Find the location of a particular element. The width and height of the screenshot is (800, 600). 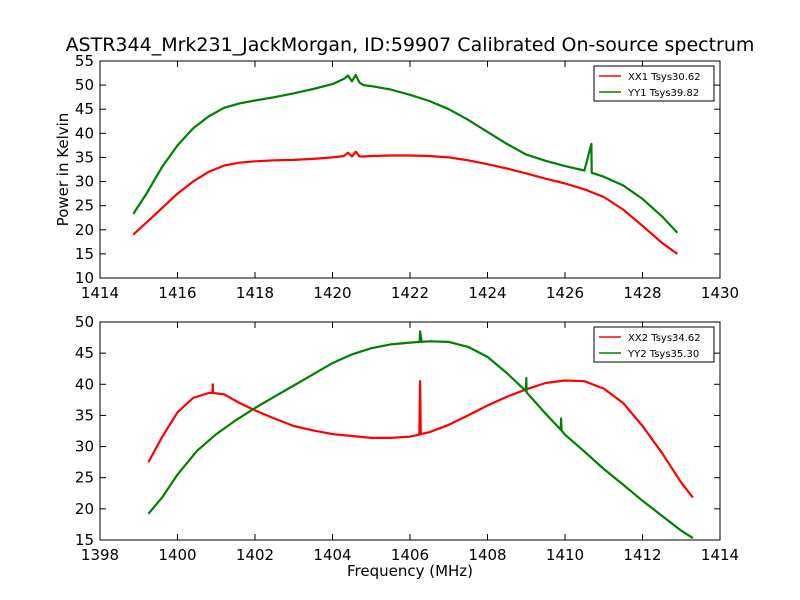

x-tick-label: 1422 is located at coordinates (410, 293).